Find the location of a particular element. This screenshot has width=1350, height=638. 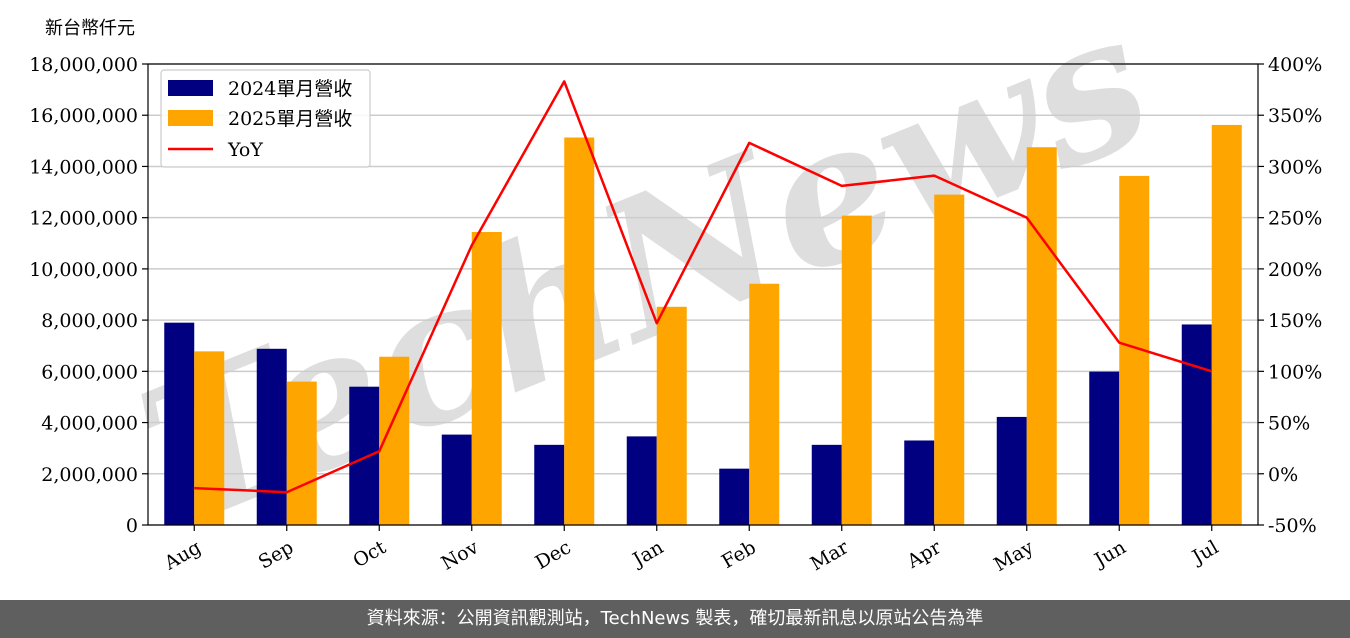

right-tick-label: 400% is located at coordinates (1295, 65).